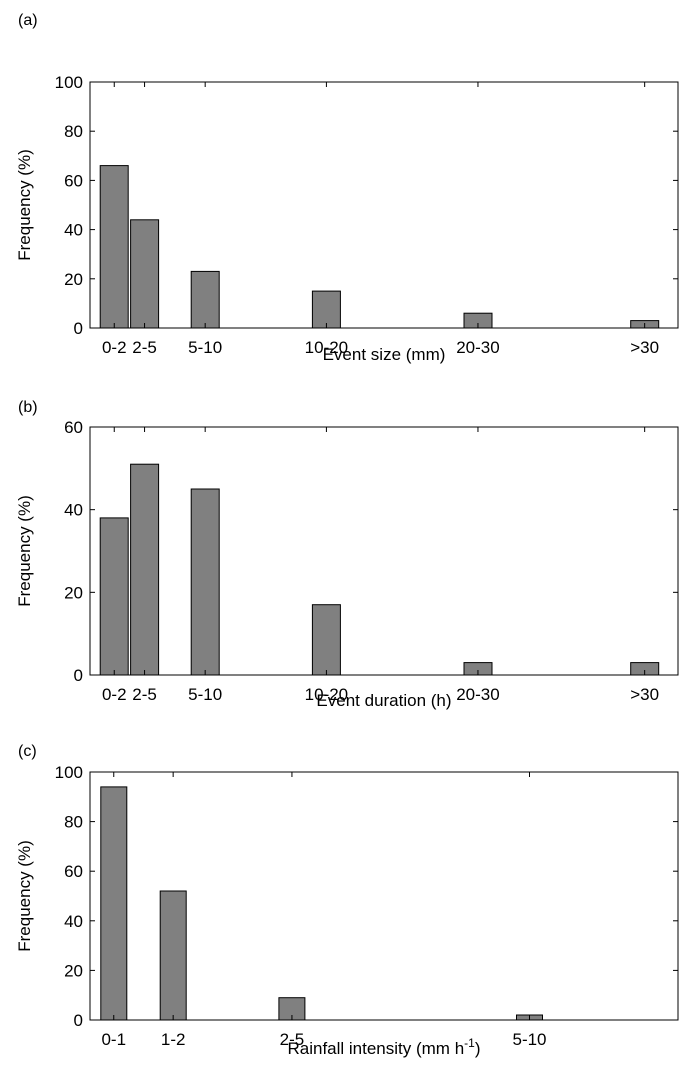 The width and height of the screenshot is (683, 1090). What do you see at coordinates (383, 1047) in the screenshot?
I see `x-axis-label: Rainfall intensity (mm h-1)` at bounding box center [383, 1047].